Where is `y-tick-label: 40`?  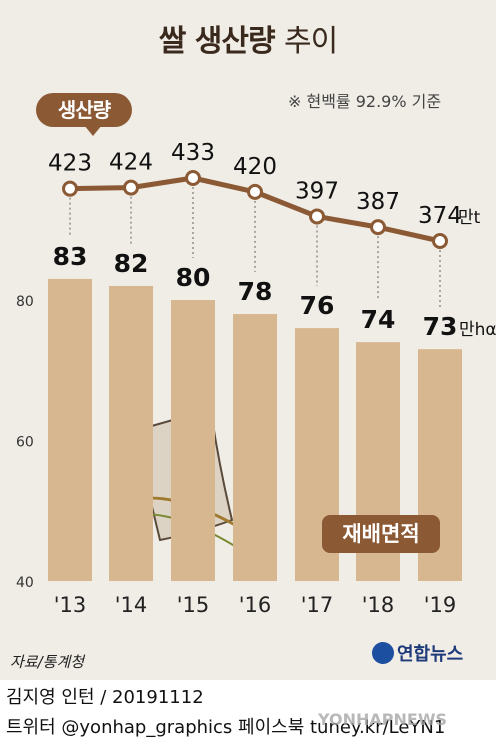 y-tick-label: 40 is located at coordinates (25, 583).